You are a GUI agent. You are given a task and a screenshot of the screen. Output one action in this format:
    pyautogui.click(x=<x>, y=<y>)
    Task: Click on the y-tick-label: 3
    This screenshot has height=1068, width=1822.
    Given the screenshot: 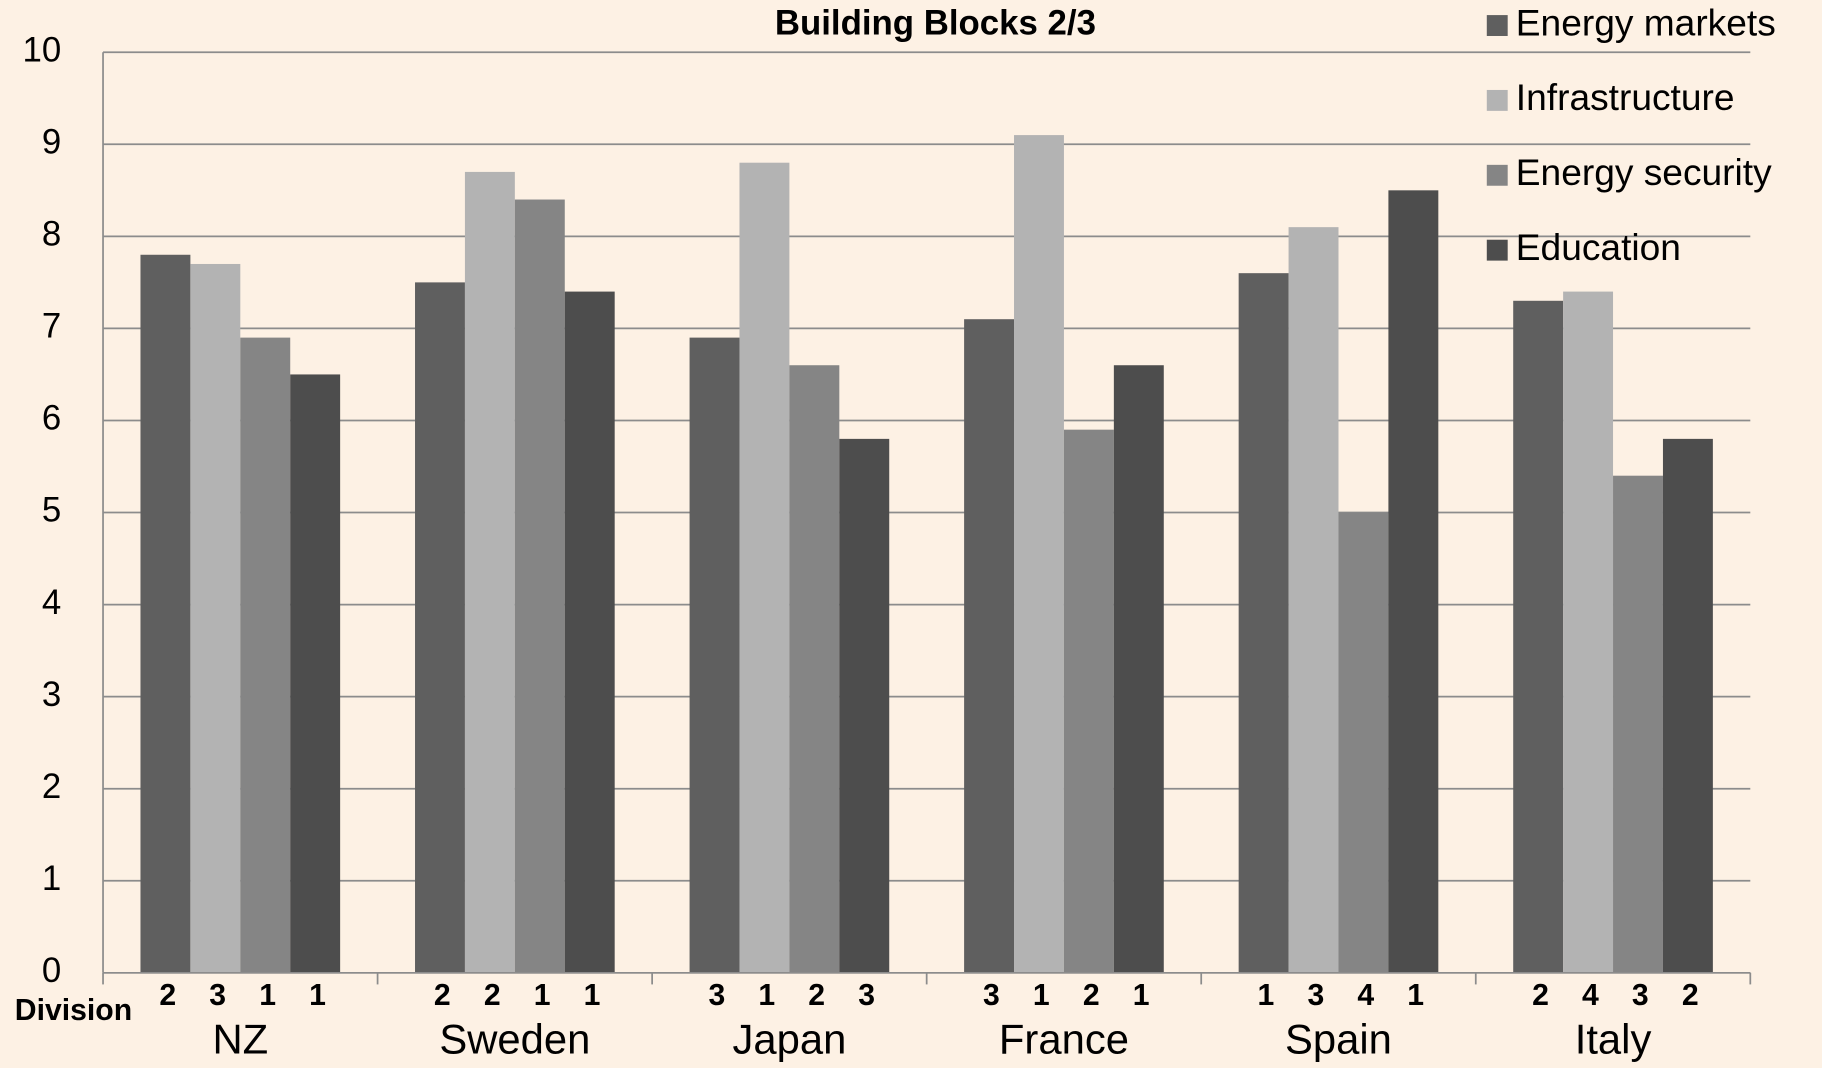 What is the action you would take?
    pyautogui.click(x=51, y=694)
    